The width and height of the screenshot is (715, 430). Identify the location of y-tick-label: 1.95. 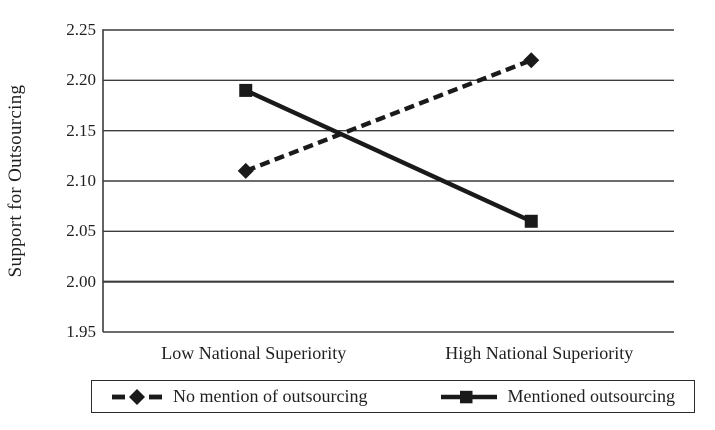
(81, 331).